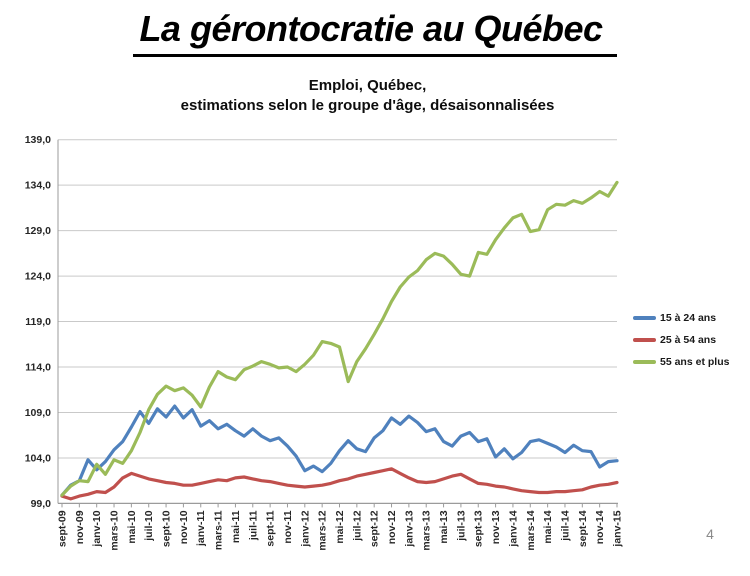  What do you see at coordinates (132, 526) in the screenshot?
I see `x-axis-tick: mai-10` at bounding box center [132, 526].